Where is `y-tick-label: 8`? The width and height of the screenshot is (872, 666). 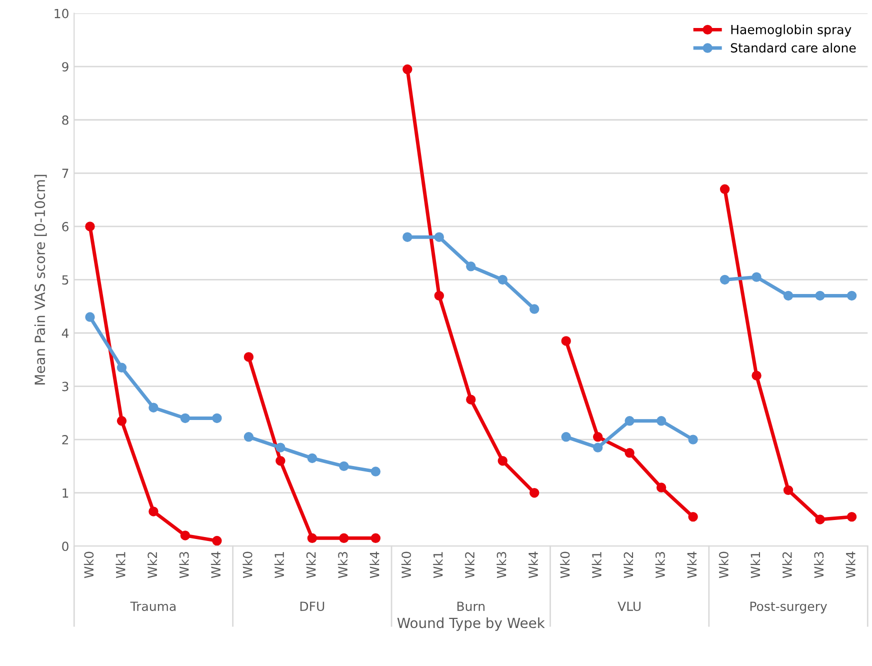 y-tick-label: 8 is located at coordinates (65, 120).